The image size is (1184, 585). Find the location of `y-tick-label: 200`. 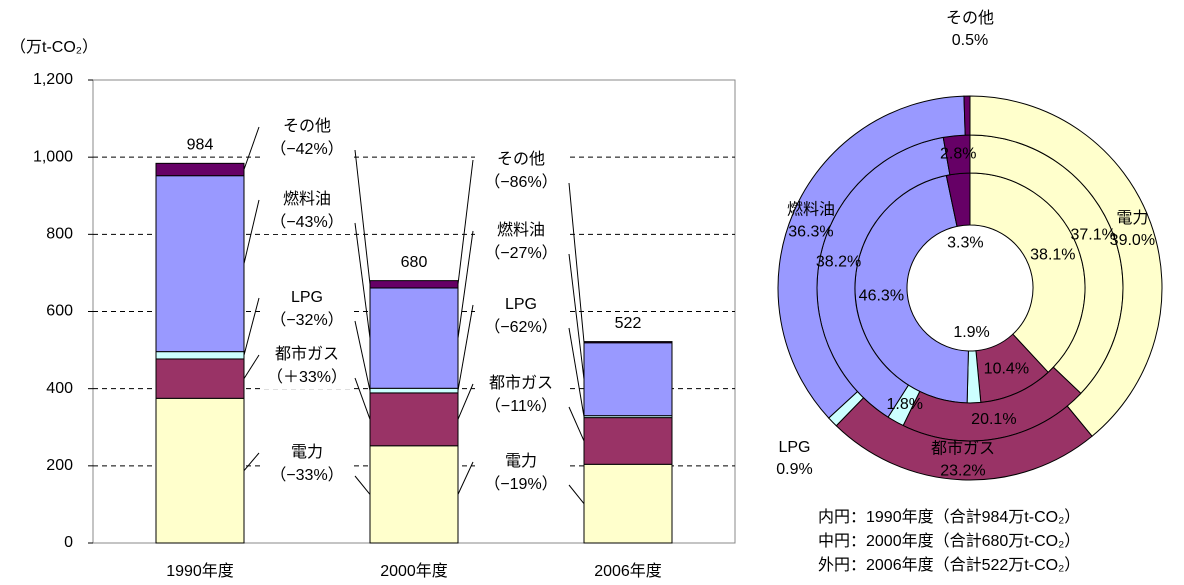

y-tick-label: 200 is located at coordinates (59, 465).